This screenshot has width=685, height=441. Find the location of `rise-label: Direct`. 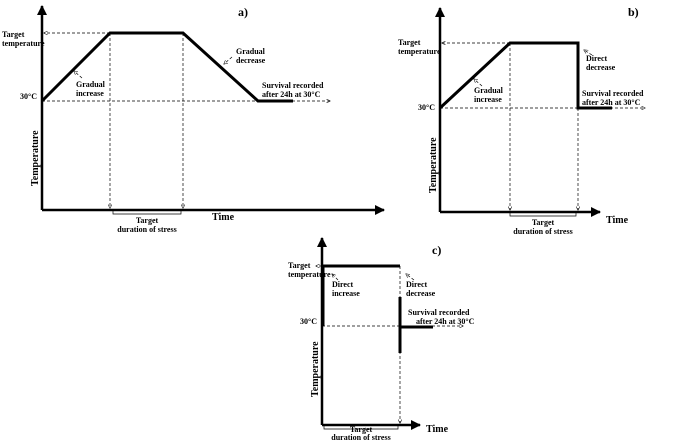

rise-label: Direct is located at coordinates (343, 284).